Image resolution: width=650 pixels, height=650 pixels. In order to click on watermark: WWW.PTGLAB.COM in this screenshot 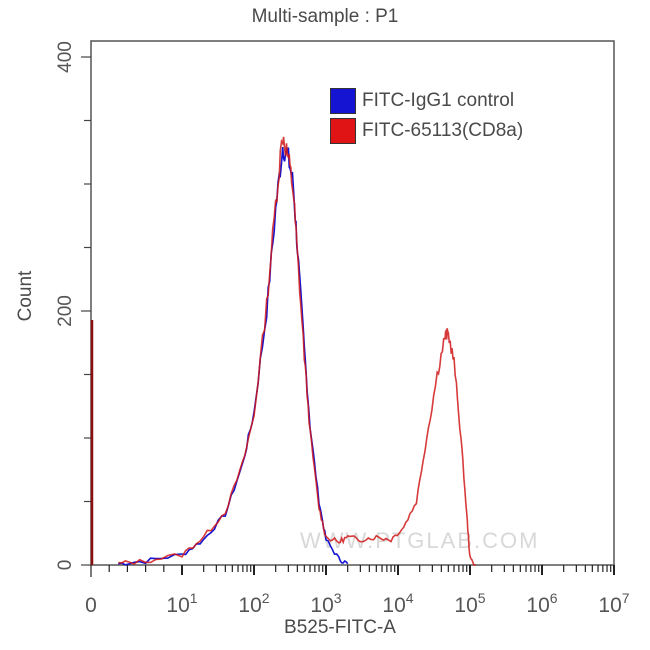, I will do `click(420, 540)`.